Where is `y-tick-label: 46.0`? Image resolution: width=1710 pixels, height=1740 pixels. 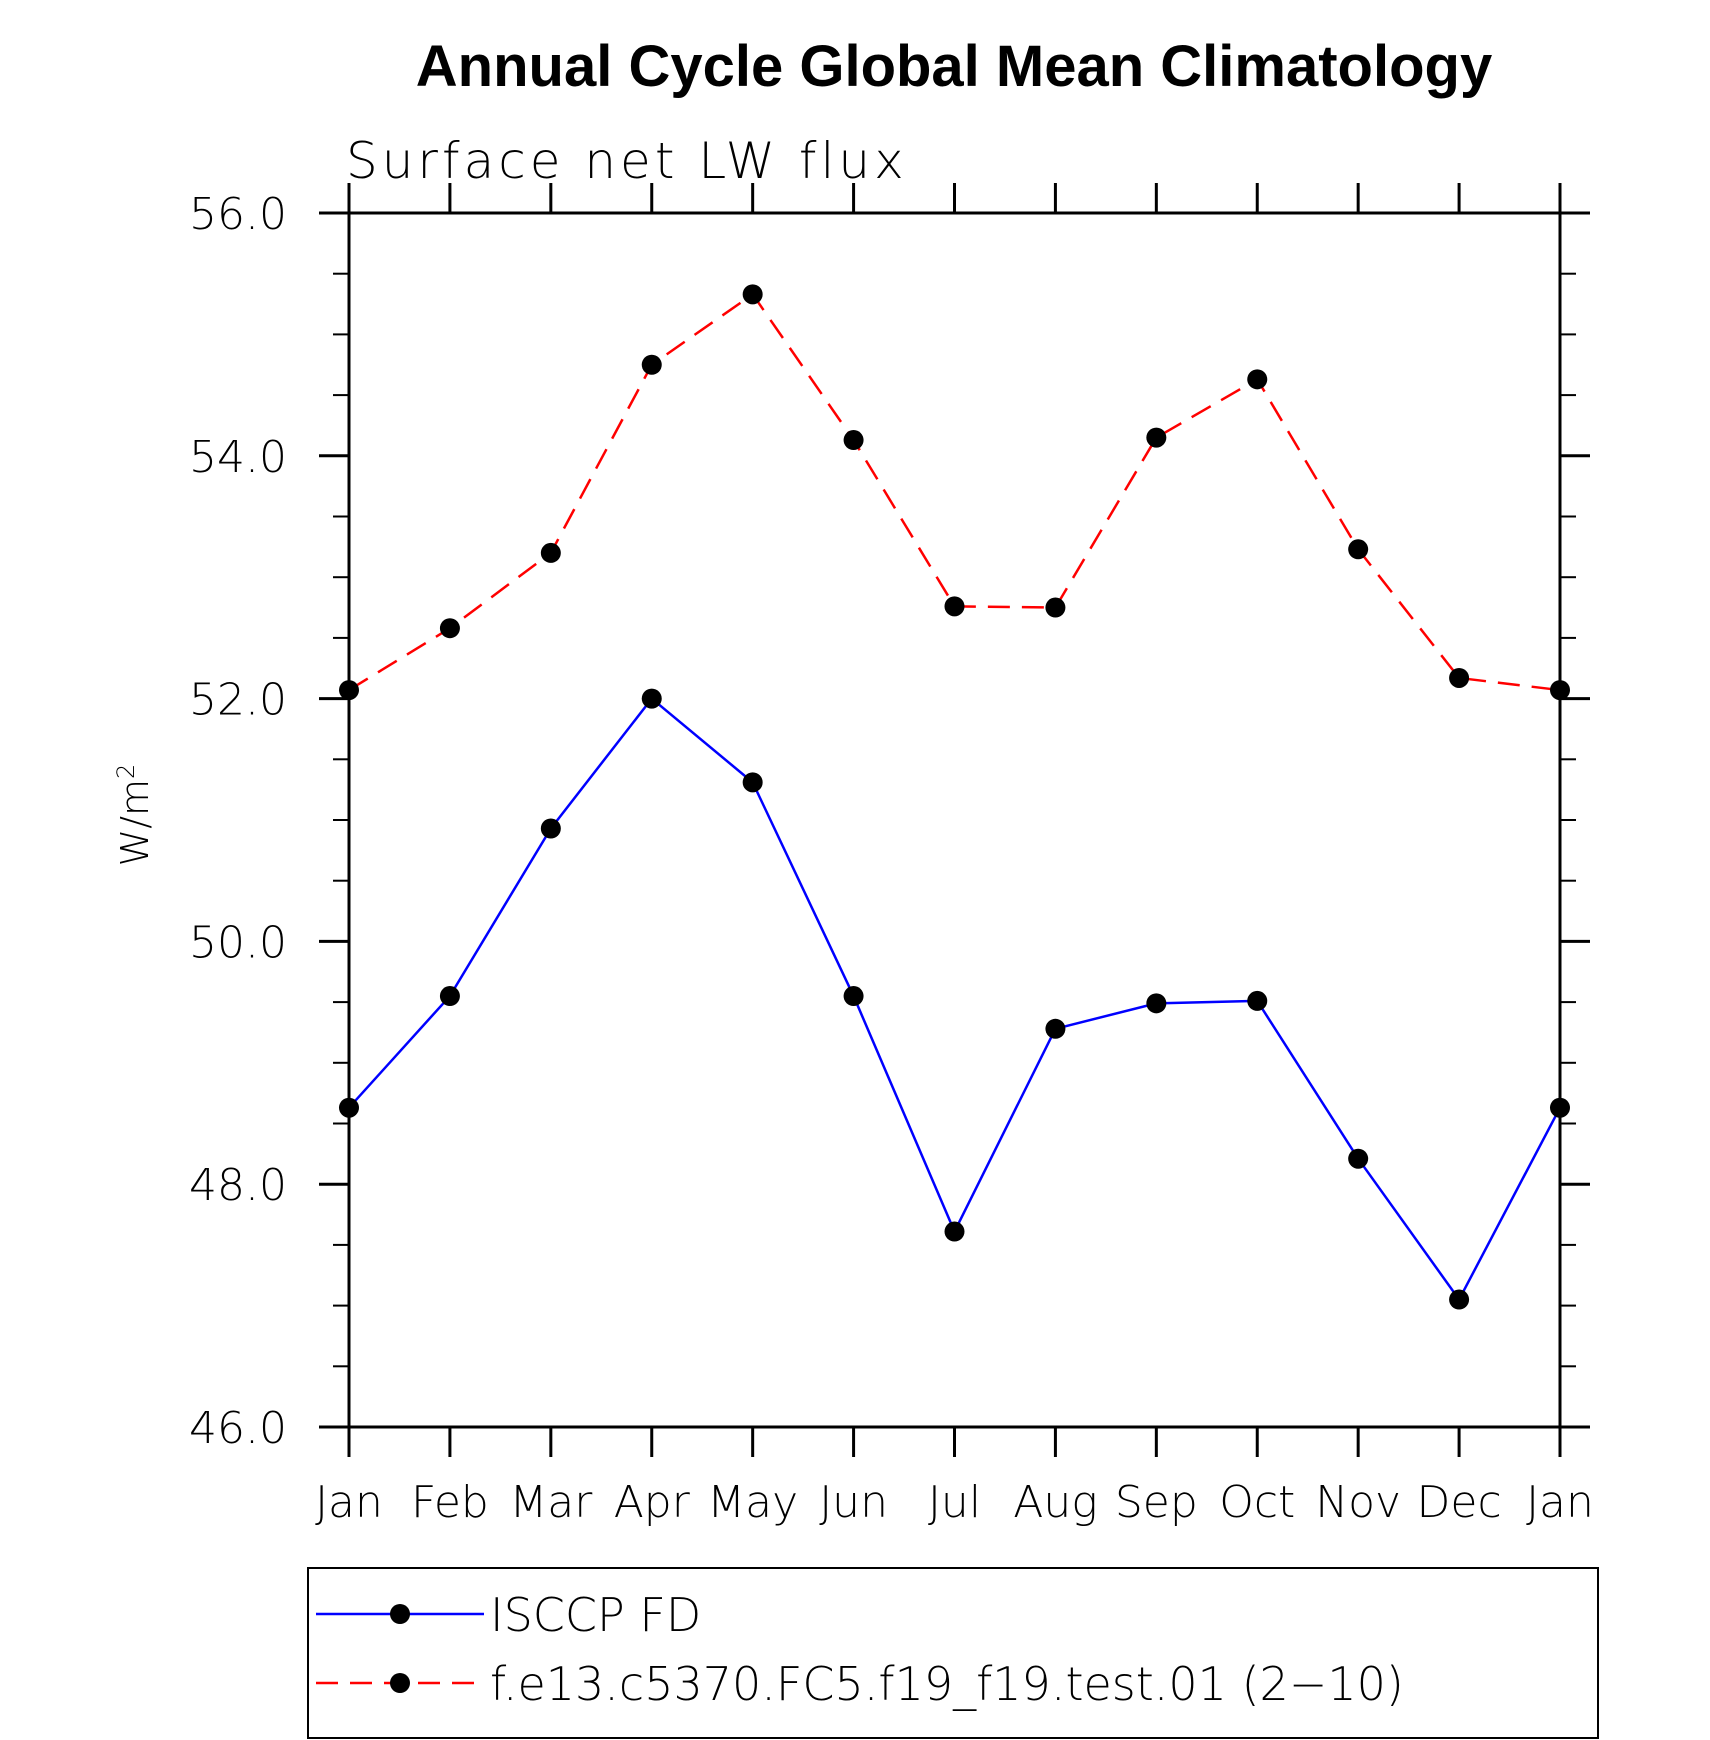 y-tick-label: 46.0 is located at coordinates (238, 1428).